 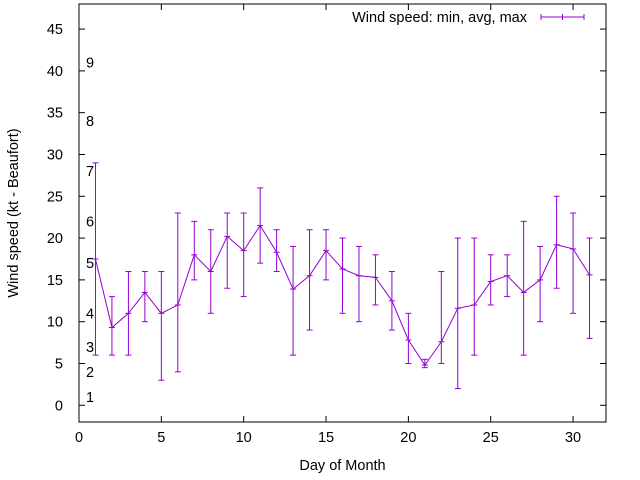 I want to click on beaufort-label: 1, so click(x=90, y=398).